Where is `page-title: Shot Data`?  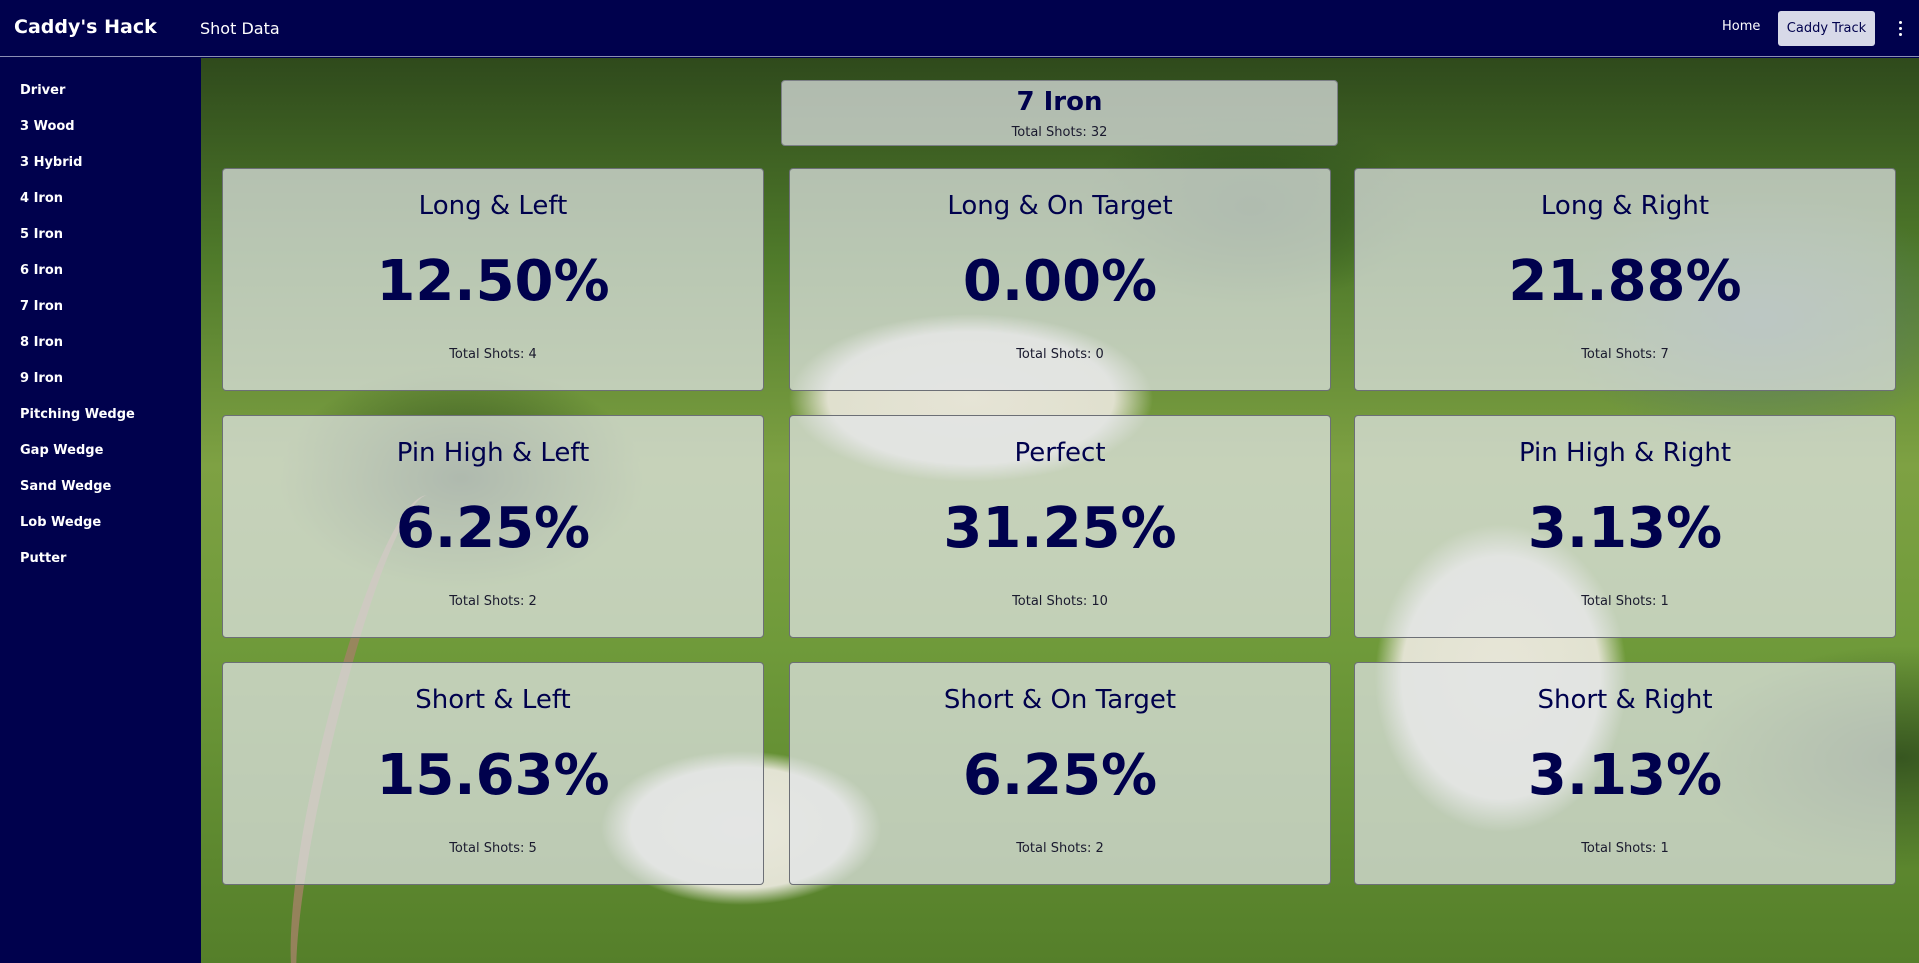 page-title: Shot Data is located at coordinates (240, 28).